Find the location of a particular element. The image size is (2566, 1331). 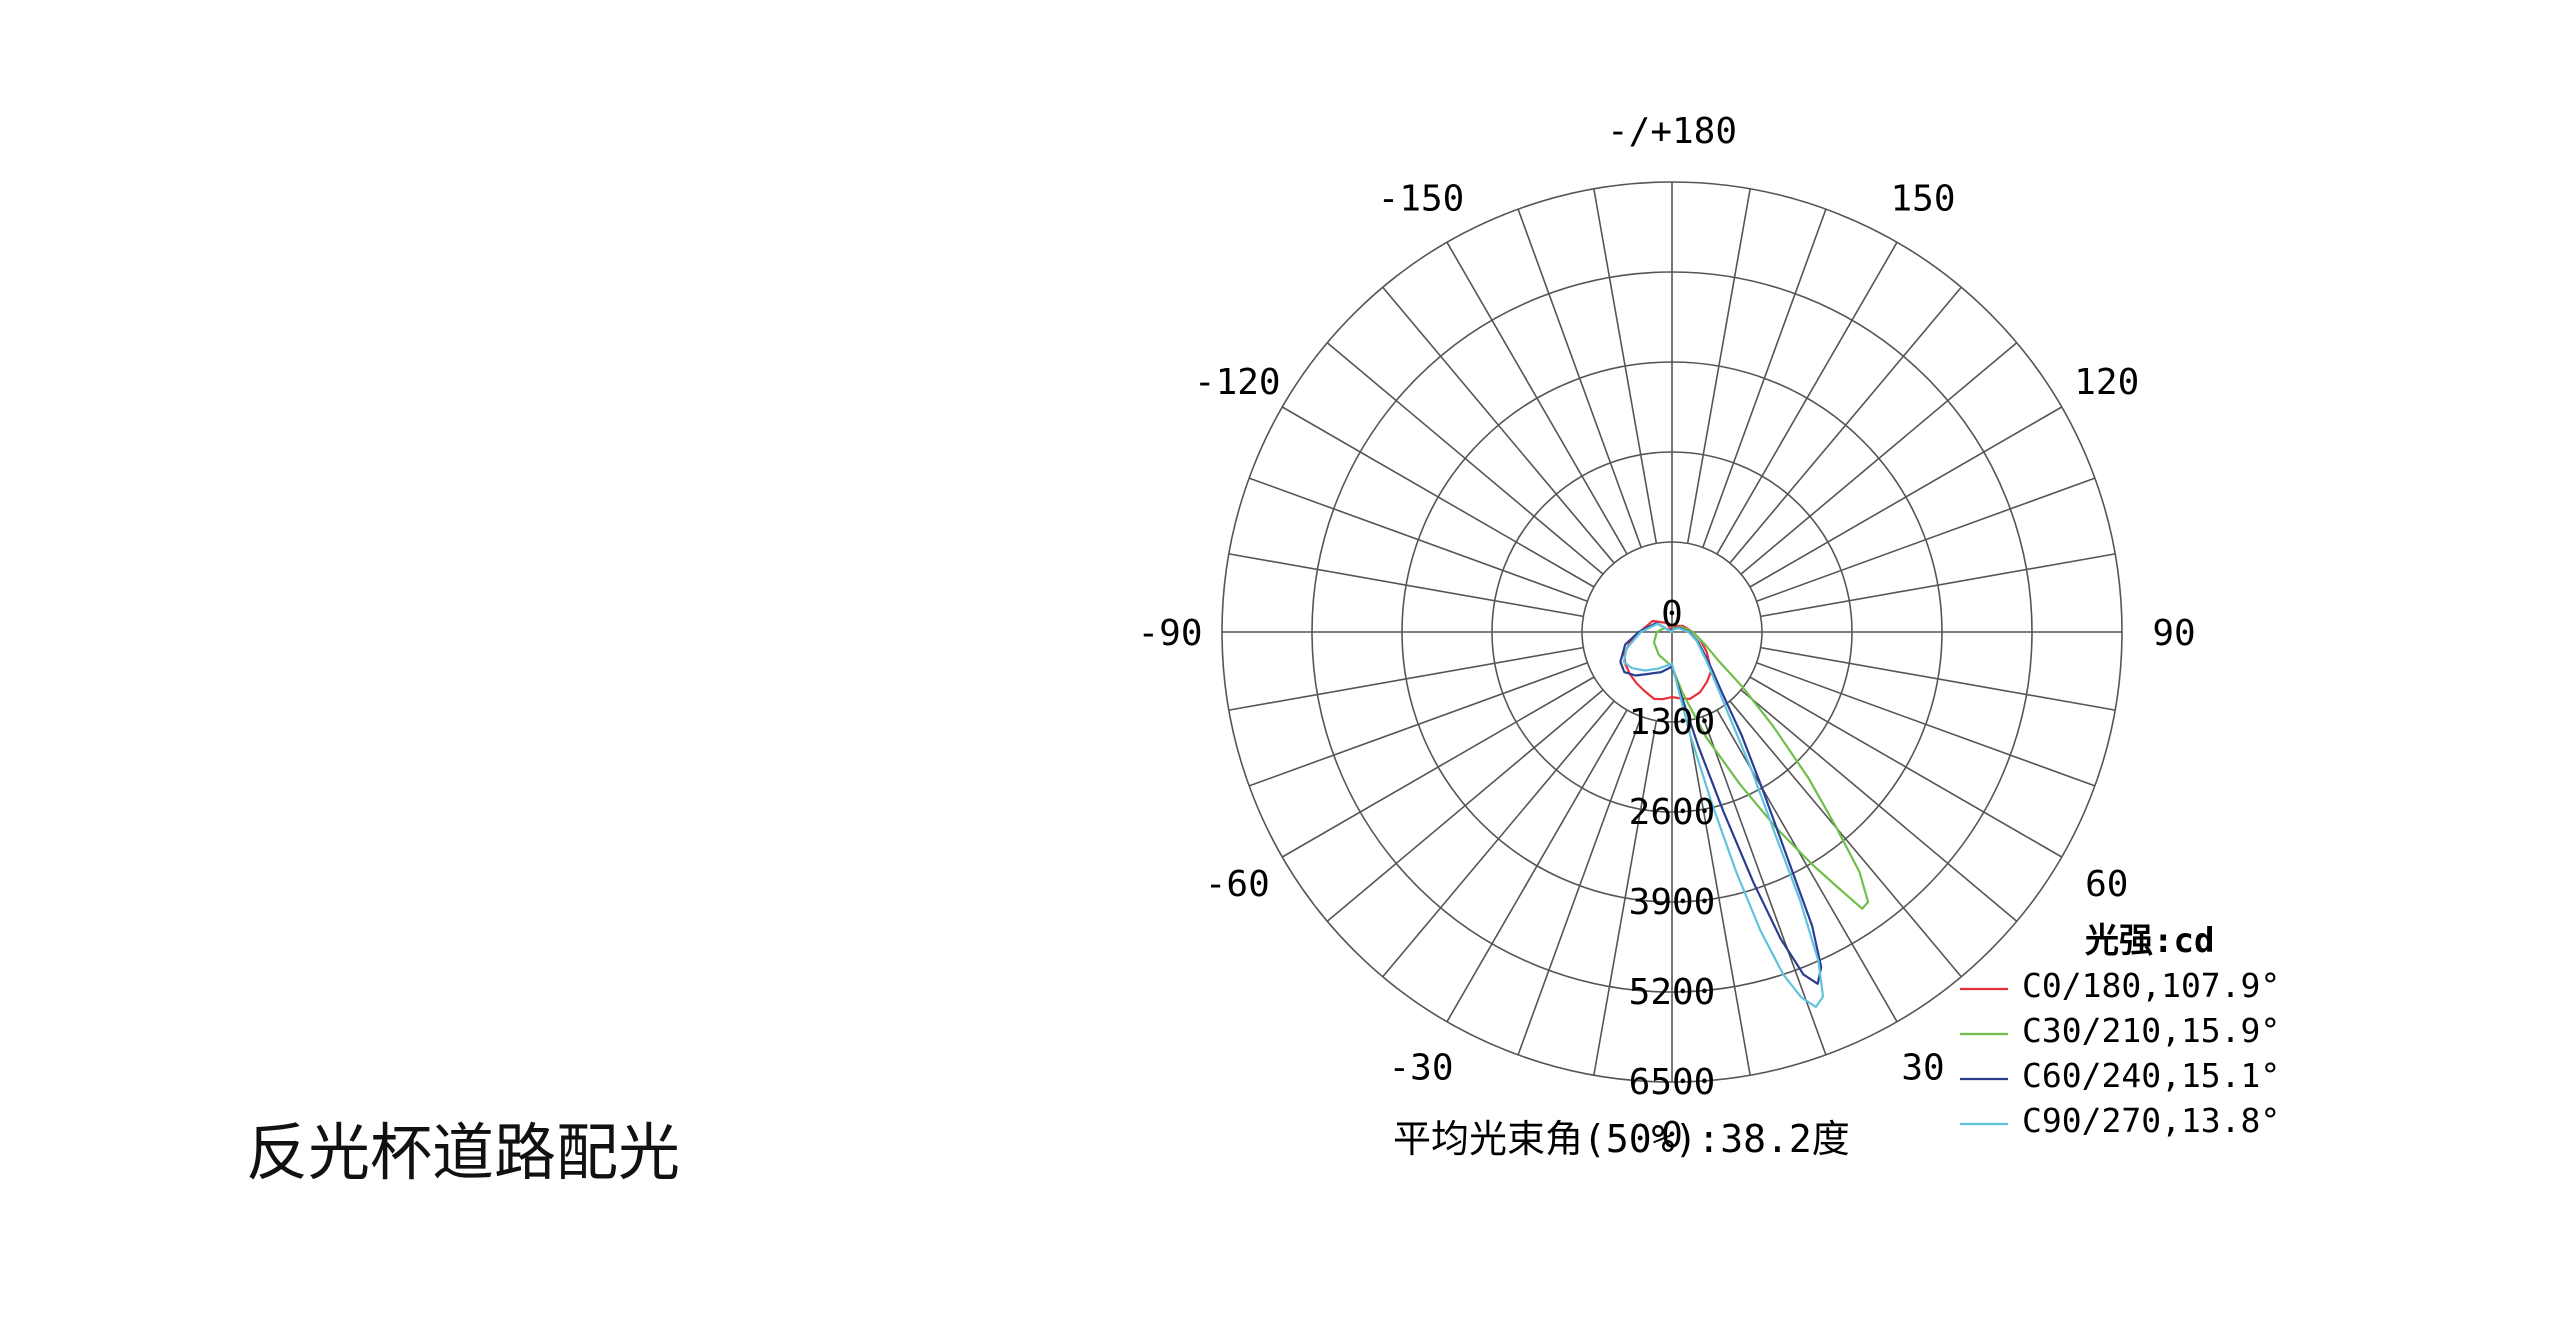

grid-spoke--120 is located at coordinates (1438, 497).